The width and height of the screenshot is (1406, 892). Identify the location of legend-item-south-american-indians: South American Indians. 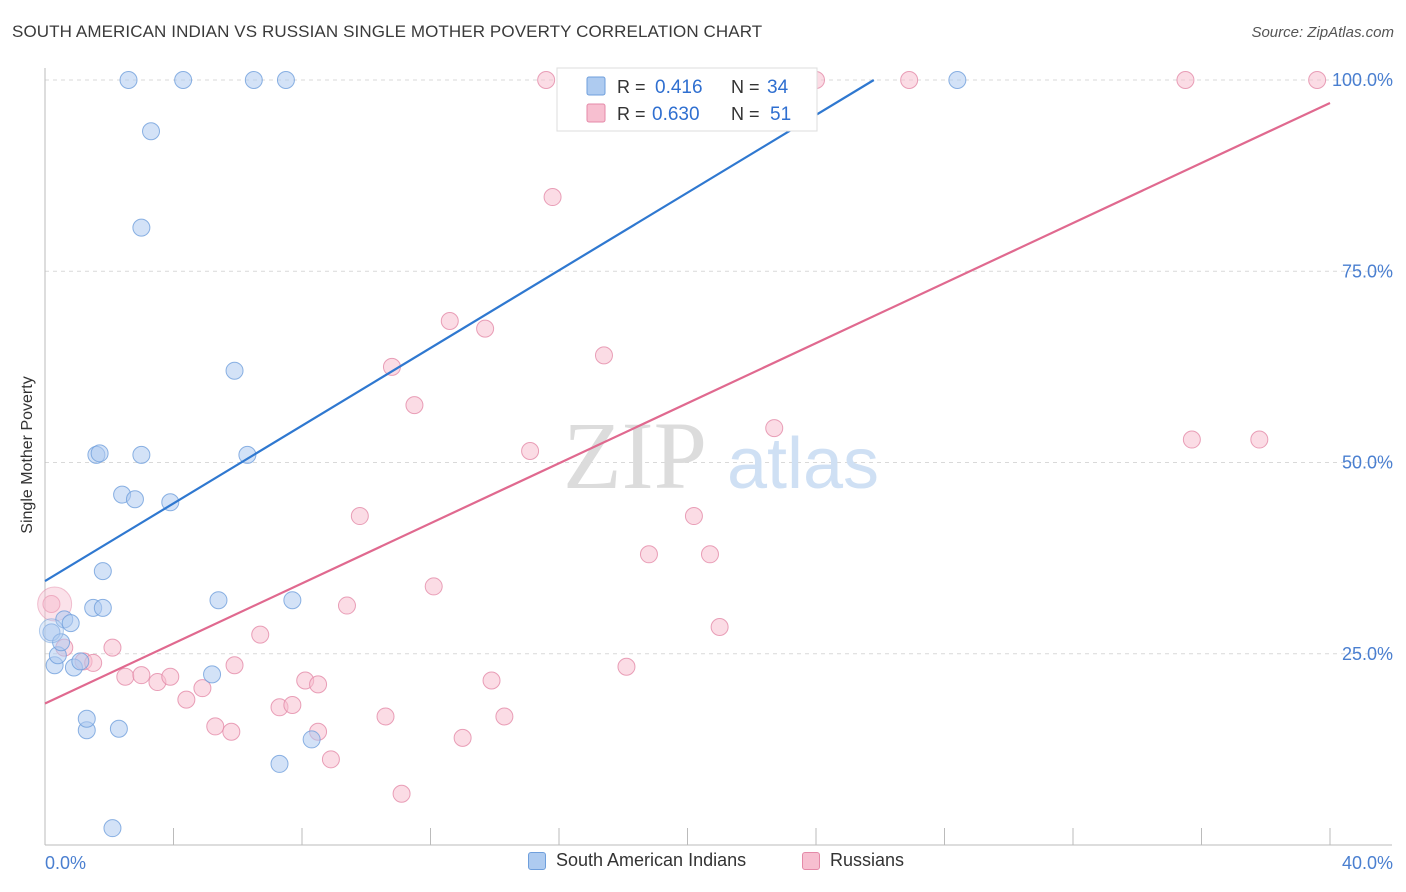
(637, 860).